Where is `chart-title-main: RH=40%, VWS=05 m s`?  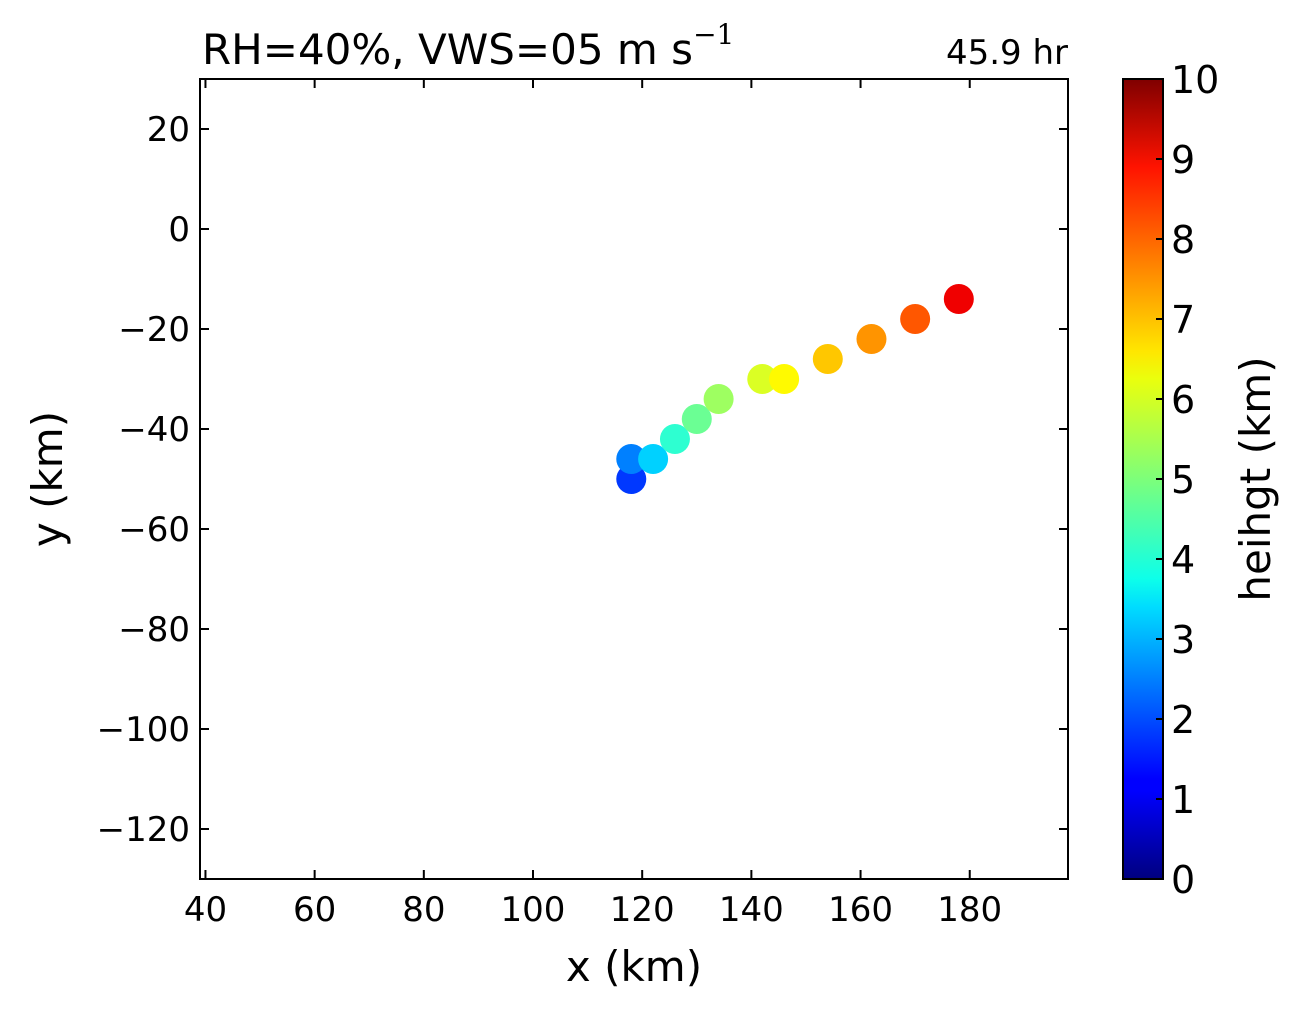
chart-title-main: RH=40%, VWS=05 m s is located at coordinates (447, 49).